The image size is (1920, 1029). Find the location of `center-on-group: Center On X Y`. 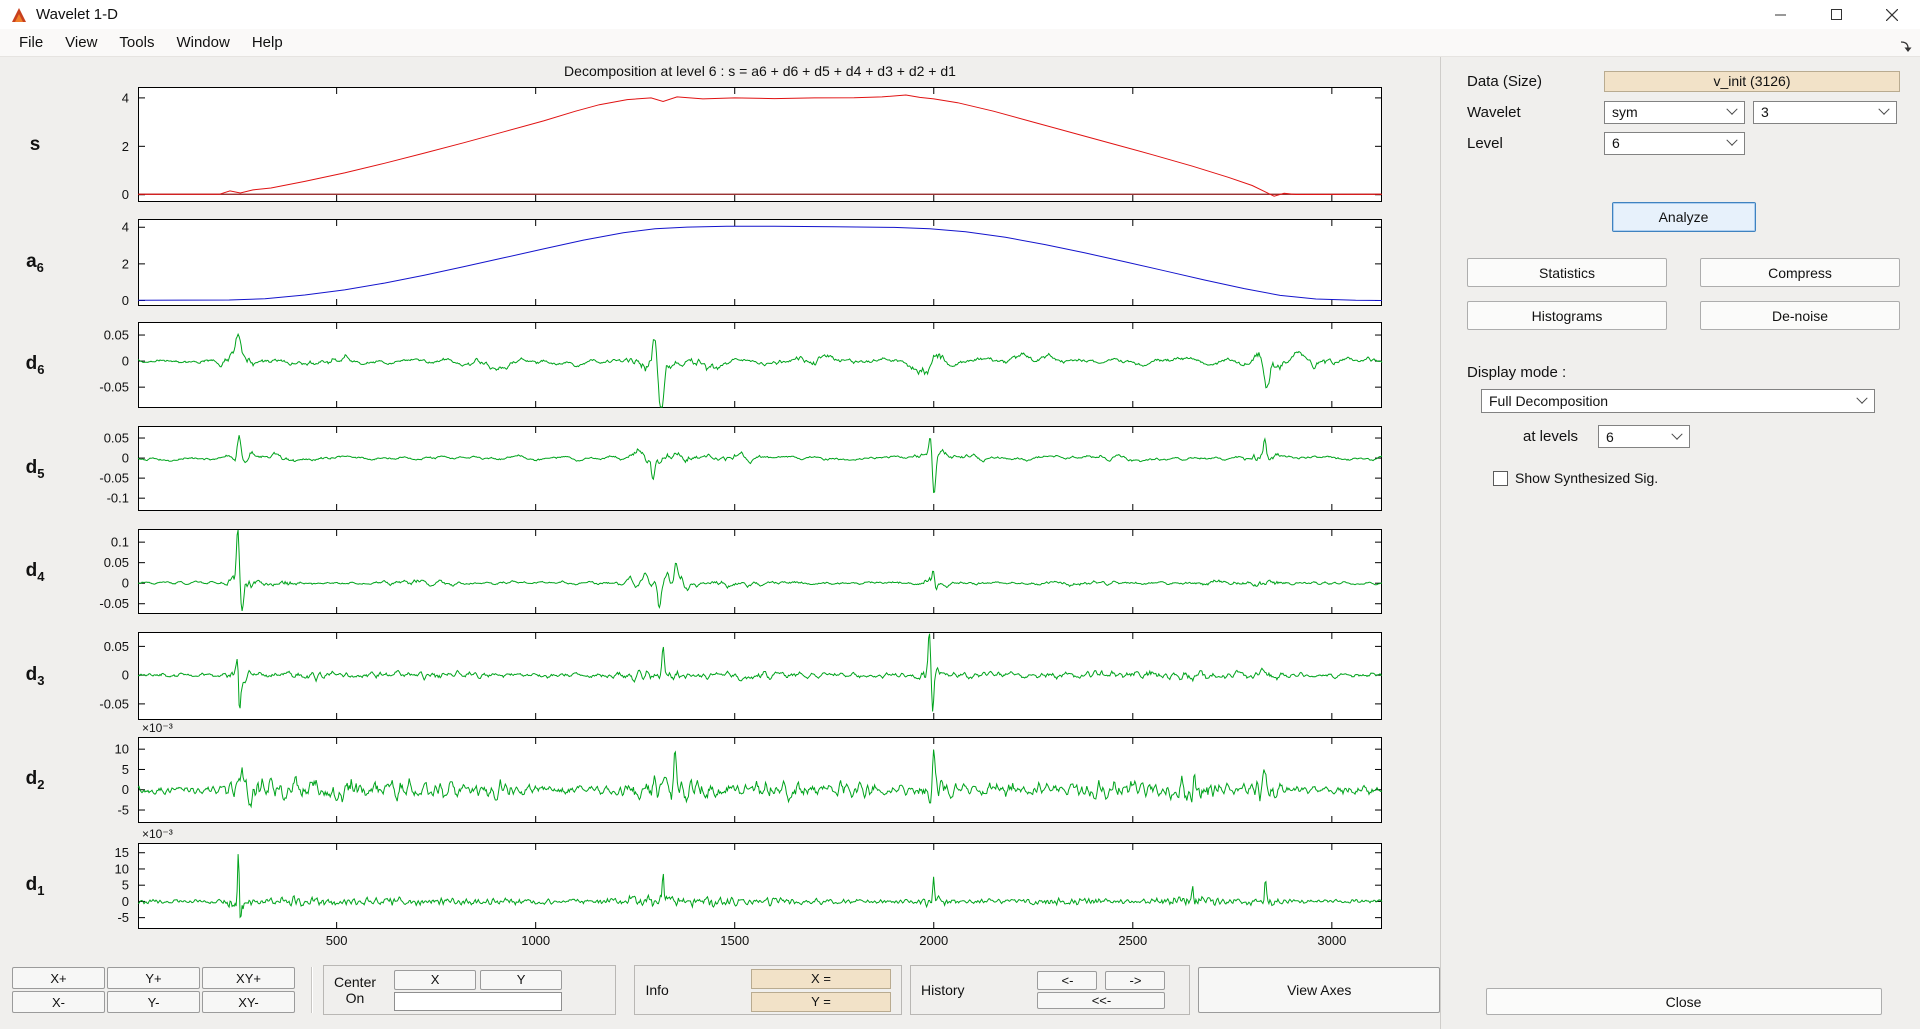

center-on-group: Center On X Y is located at coordinates (470, 990).